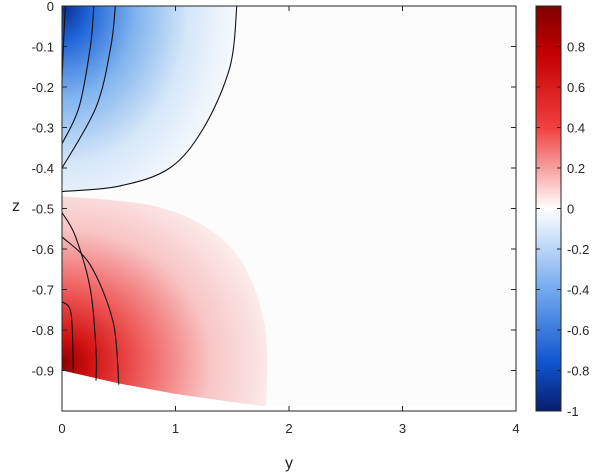  Describe the element at coordinates (570, 209) in the screenshot. I see `colorbar-tick-label: 0` at that location.